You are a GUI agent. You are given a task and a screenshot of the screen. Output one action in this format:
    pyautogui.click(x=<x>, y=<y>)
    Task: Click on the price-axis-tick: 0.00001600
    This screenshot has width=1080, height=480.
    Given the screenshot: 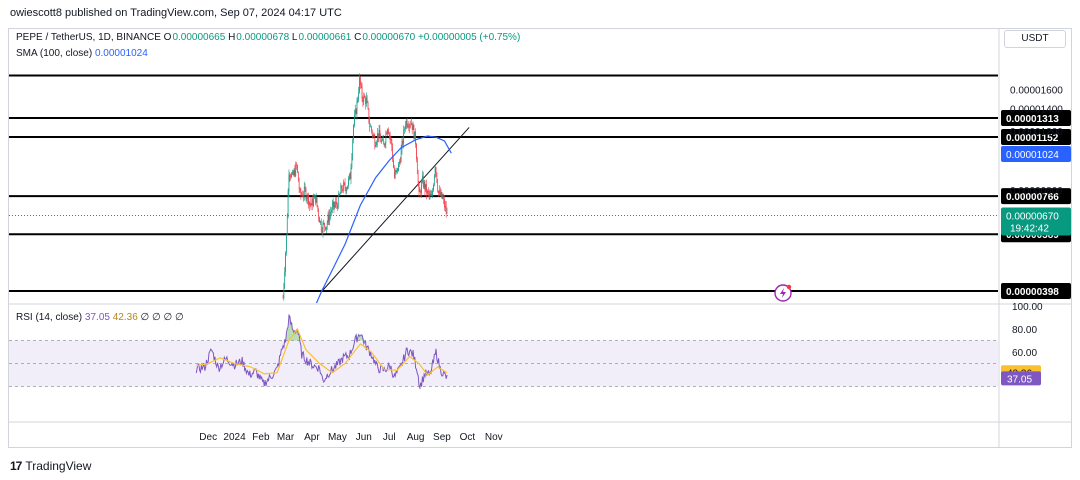 What is the action you would take?
    pyautogui.click(x=1036, y=90)
    